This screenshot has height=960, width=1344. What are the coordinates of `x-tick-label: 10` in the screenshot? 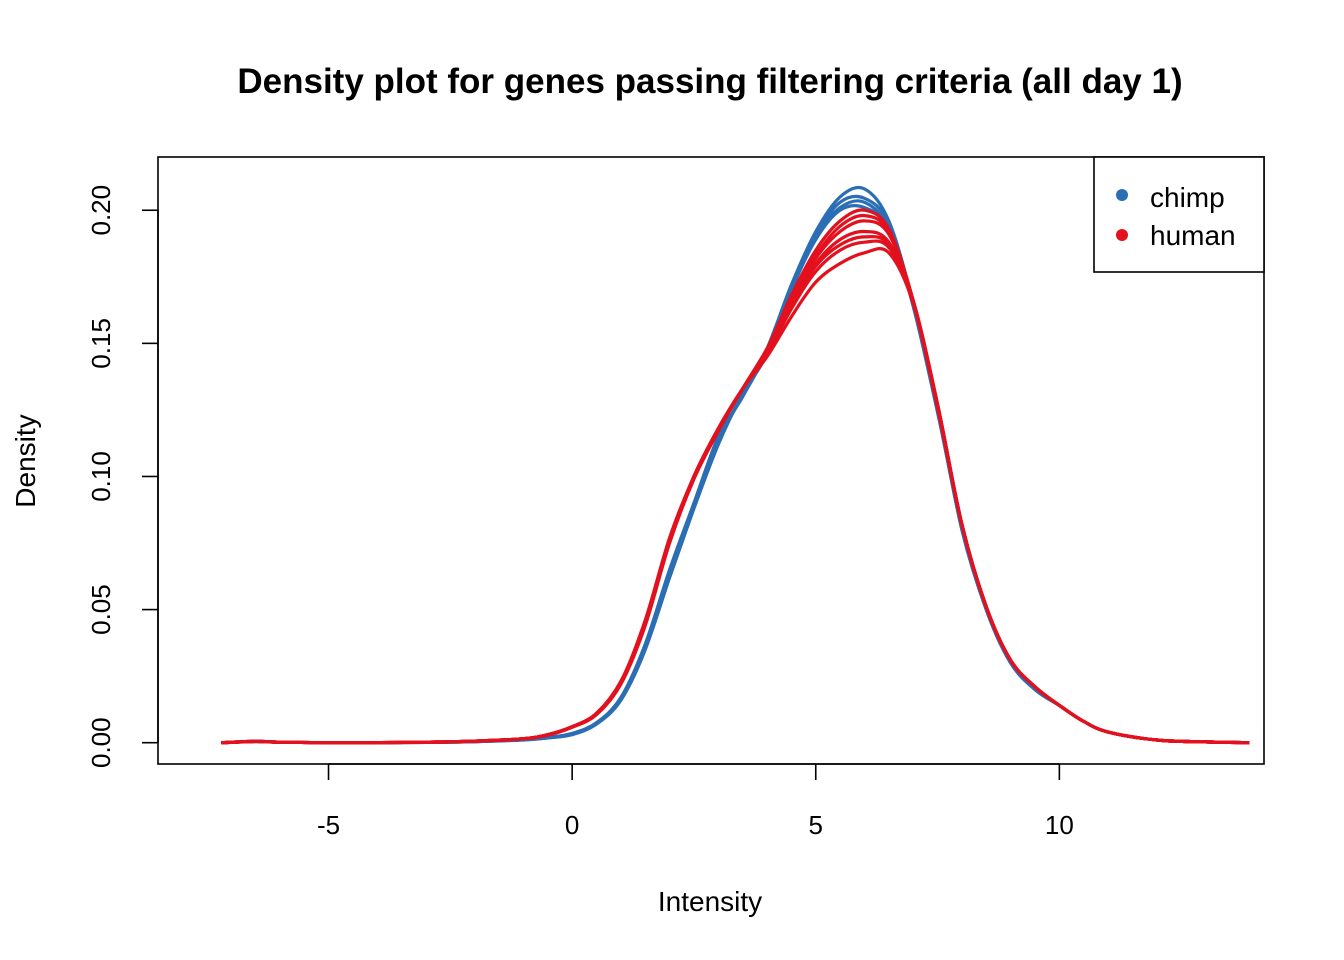 It's located at (1059, 825).